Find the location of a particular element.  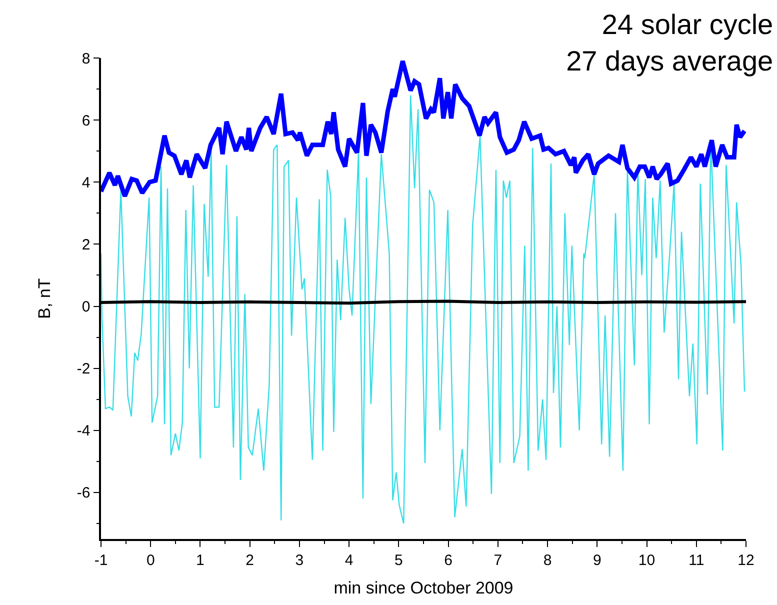

x-tick-label: 7 is located at coordinates (498, 560).